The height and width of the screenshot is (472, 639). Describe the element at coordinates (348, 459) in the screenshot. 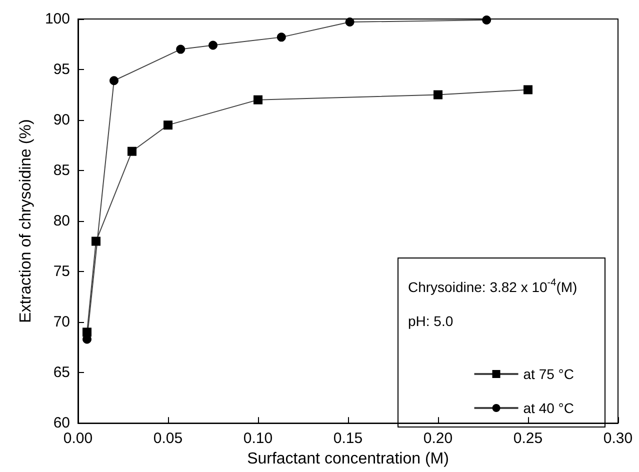

I see `x-axis-title: Surfactant concentration (M)` at that location.